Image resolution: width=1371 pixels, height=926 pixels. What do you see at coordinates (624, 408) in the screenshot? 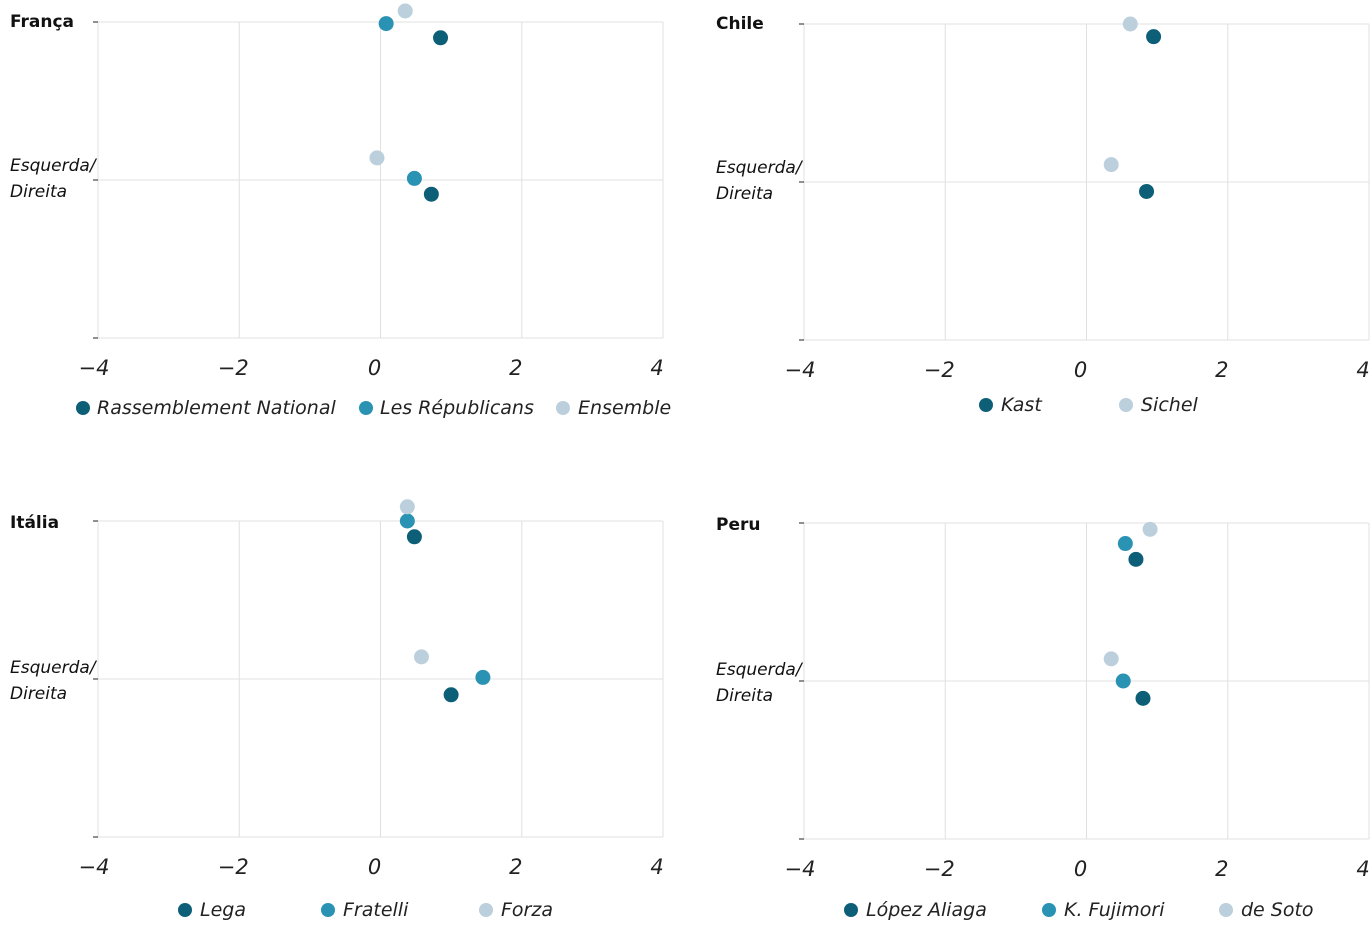
I see `legend-label: Ensemble` at bounding box center [624, 408].